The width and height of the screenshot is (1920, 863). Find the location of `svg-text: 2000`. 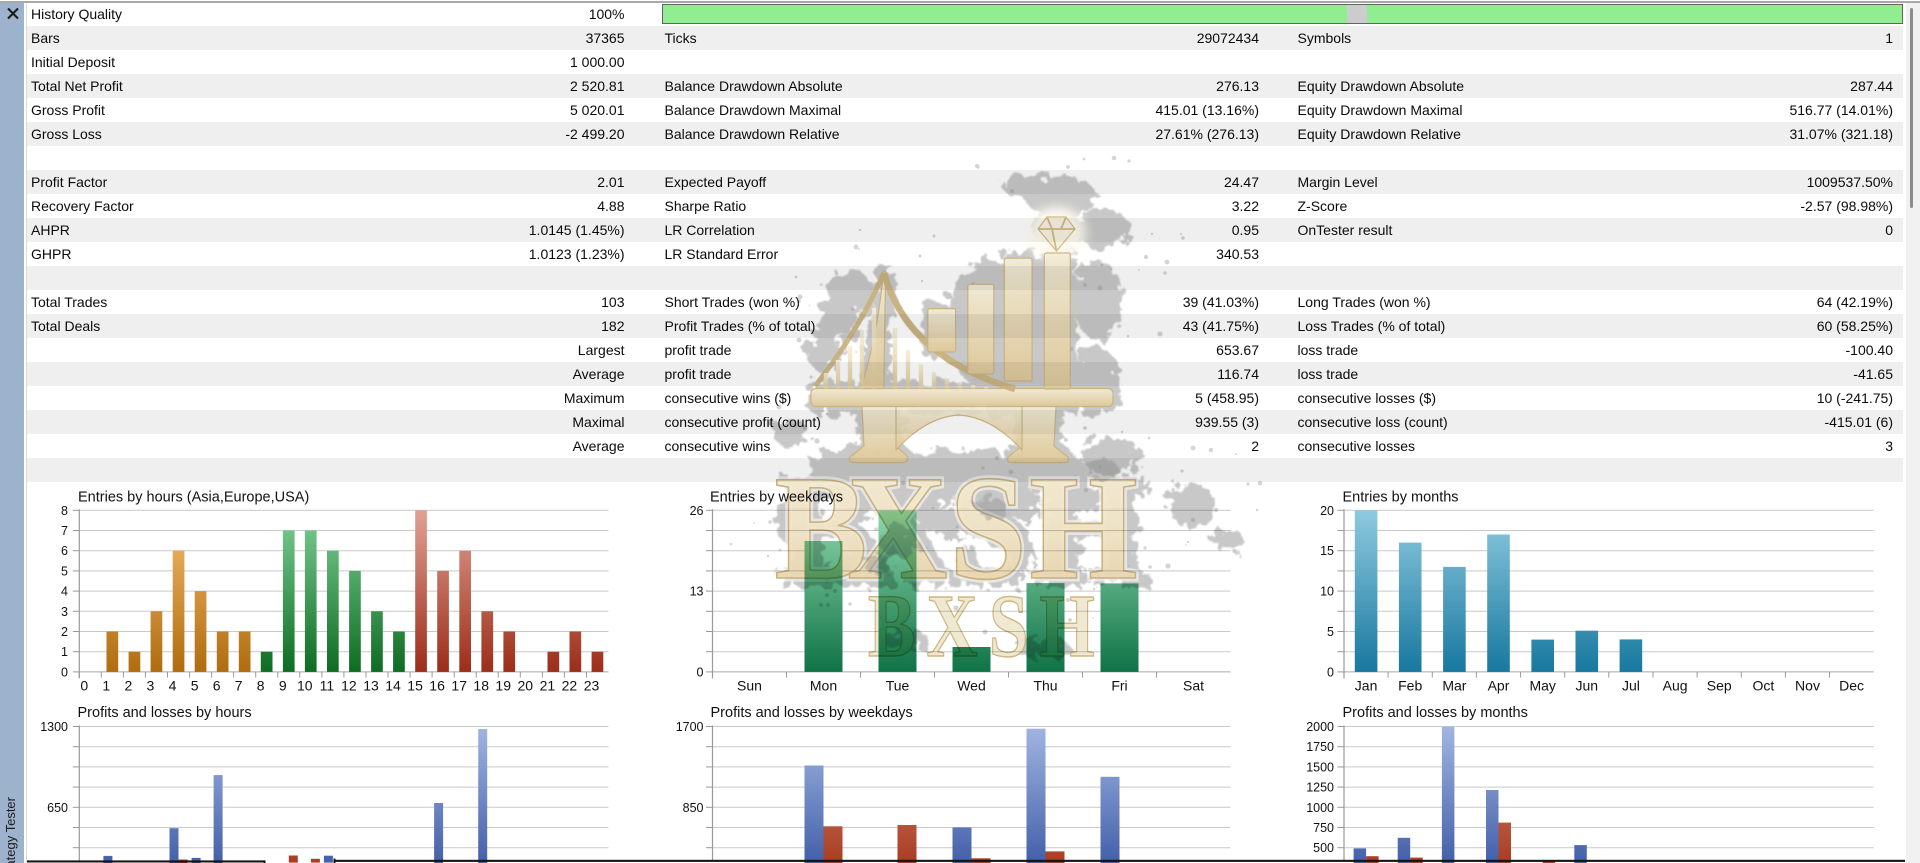

svg-text: 2000 is located at coordinates (1320, 727).